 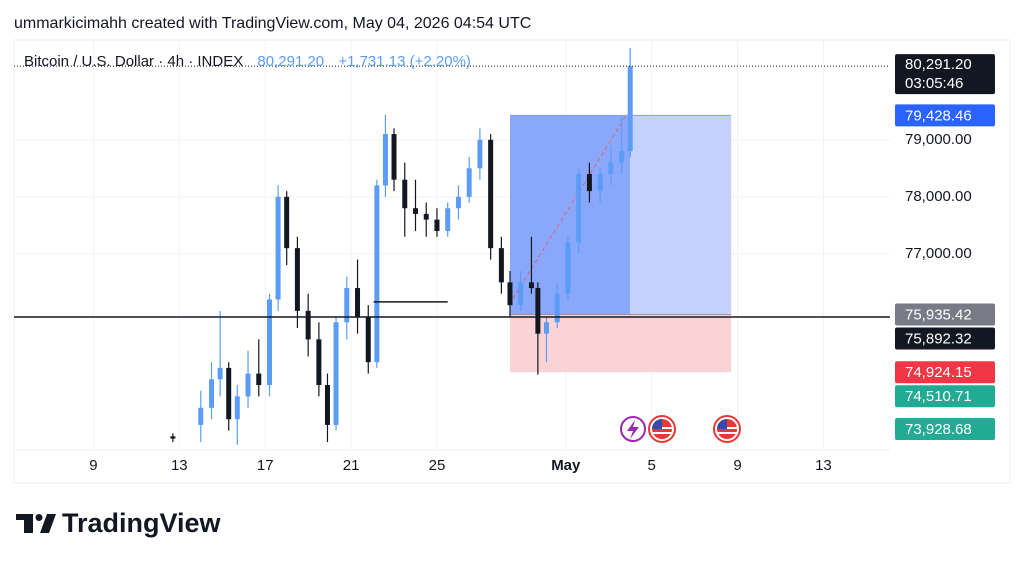 I want to click on icon-lightning-bolt, so click(x=633, y=429).